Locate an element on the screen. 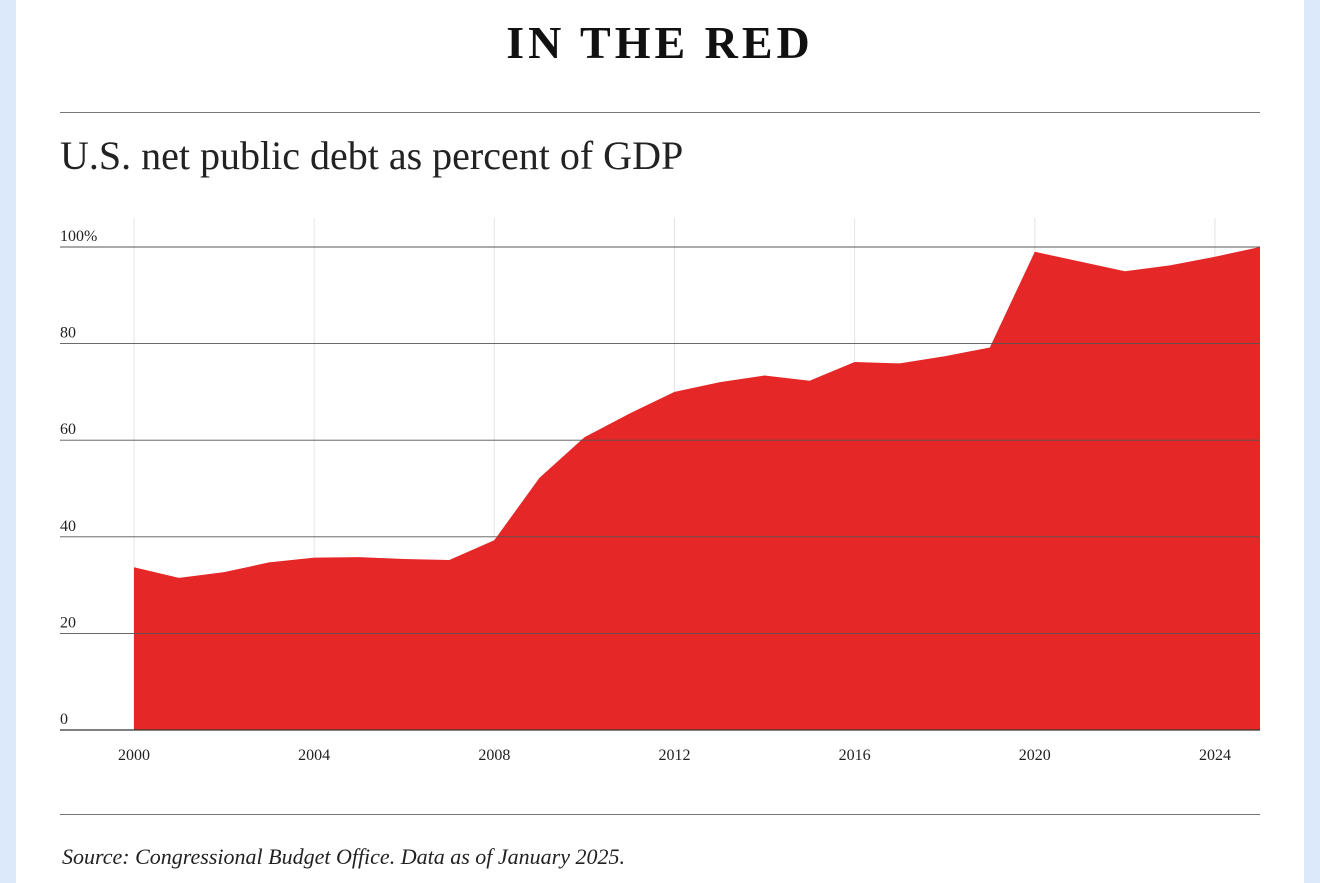  x-tick-label: 2000 is located at coordinates (134, 755).